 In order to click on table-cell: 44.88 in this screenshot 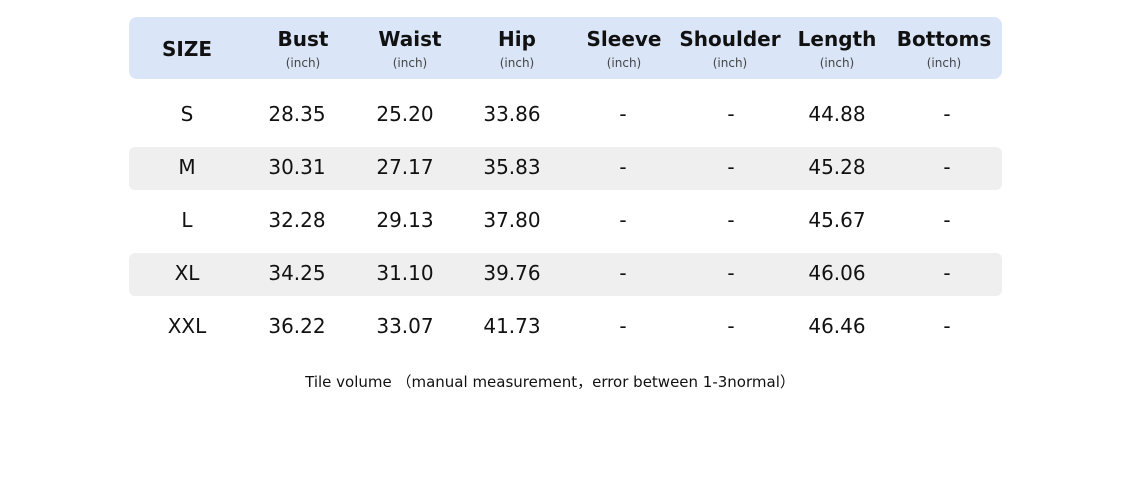, I will do `click(837, 114)`.